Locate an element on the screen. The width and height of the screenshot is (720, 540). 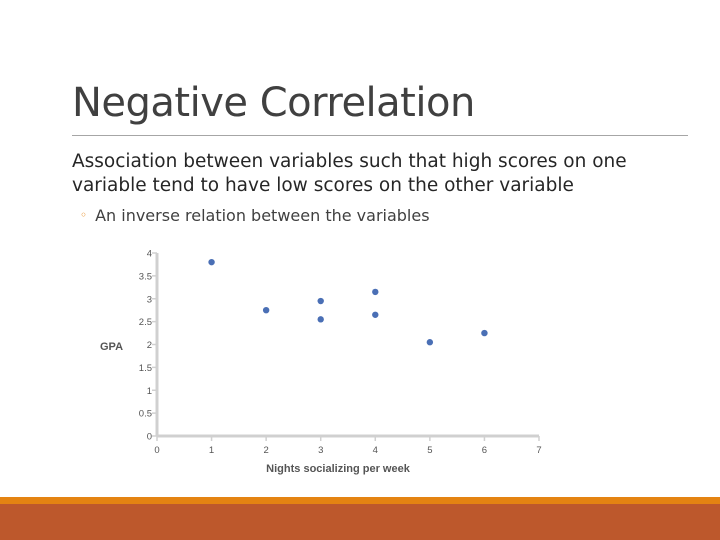
y-tick-label: 1.5 is located at coordinates (145, 368).